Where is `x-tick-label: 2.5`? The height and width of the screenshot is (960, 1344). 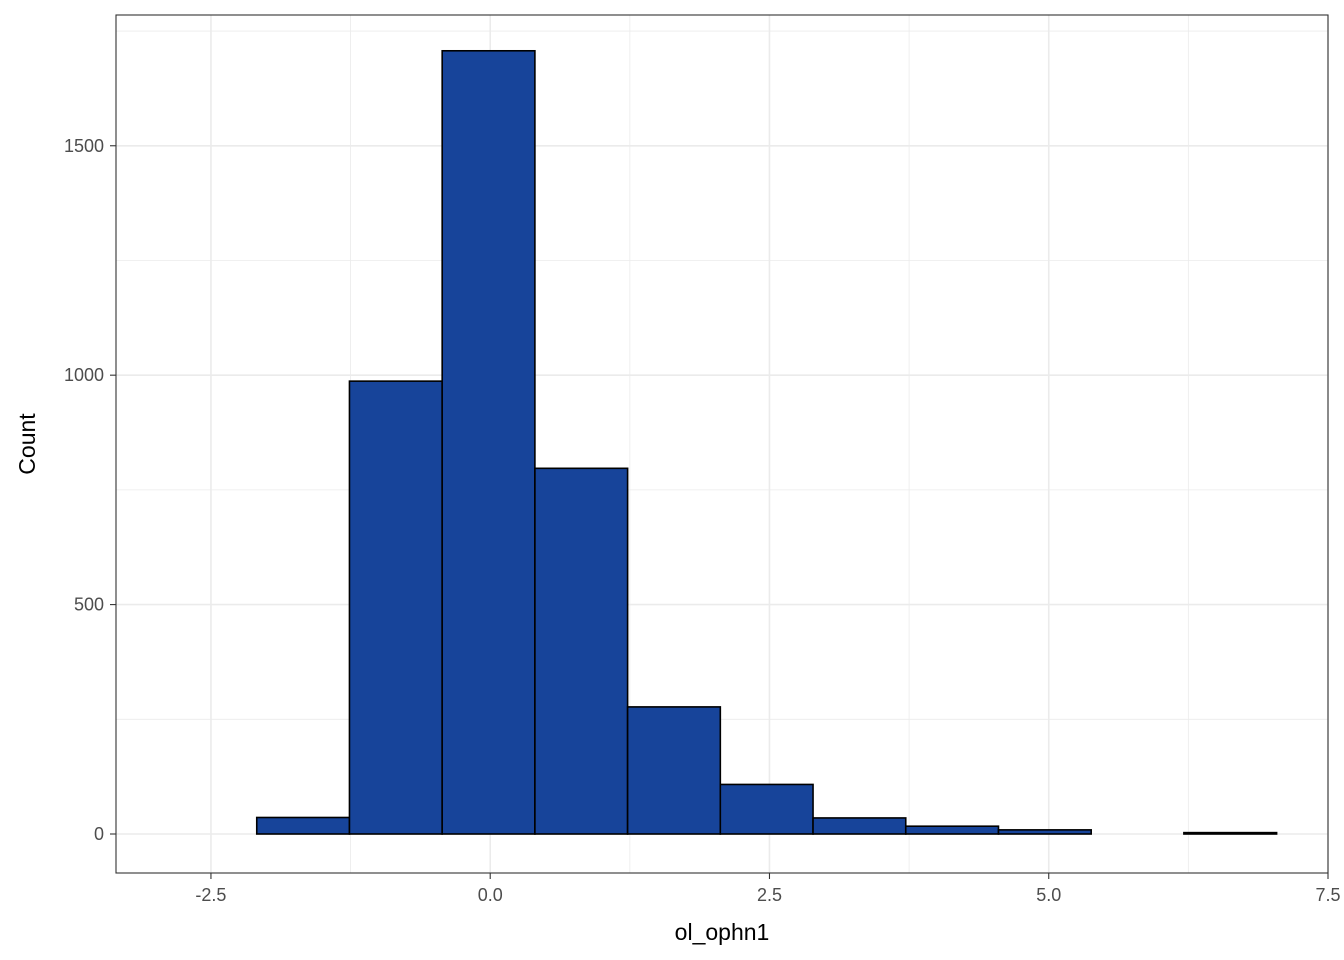
x-tick-label: 2.5 is located at coordinates (769, 895).